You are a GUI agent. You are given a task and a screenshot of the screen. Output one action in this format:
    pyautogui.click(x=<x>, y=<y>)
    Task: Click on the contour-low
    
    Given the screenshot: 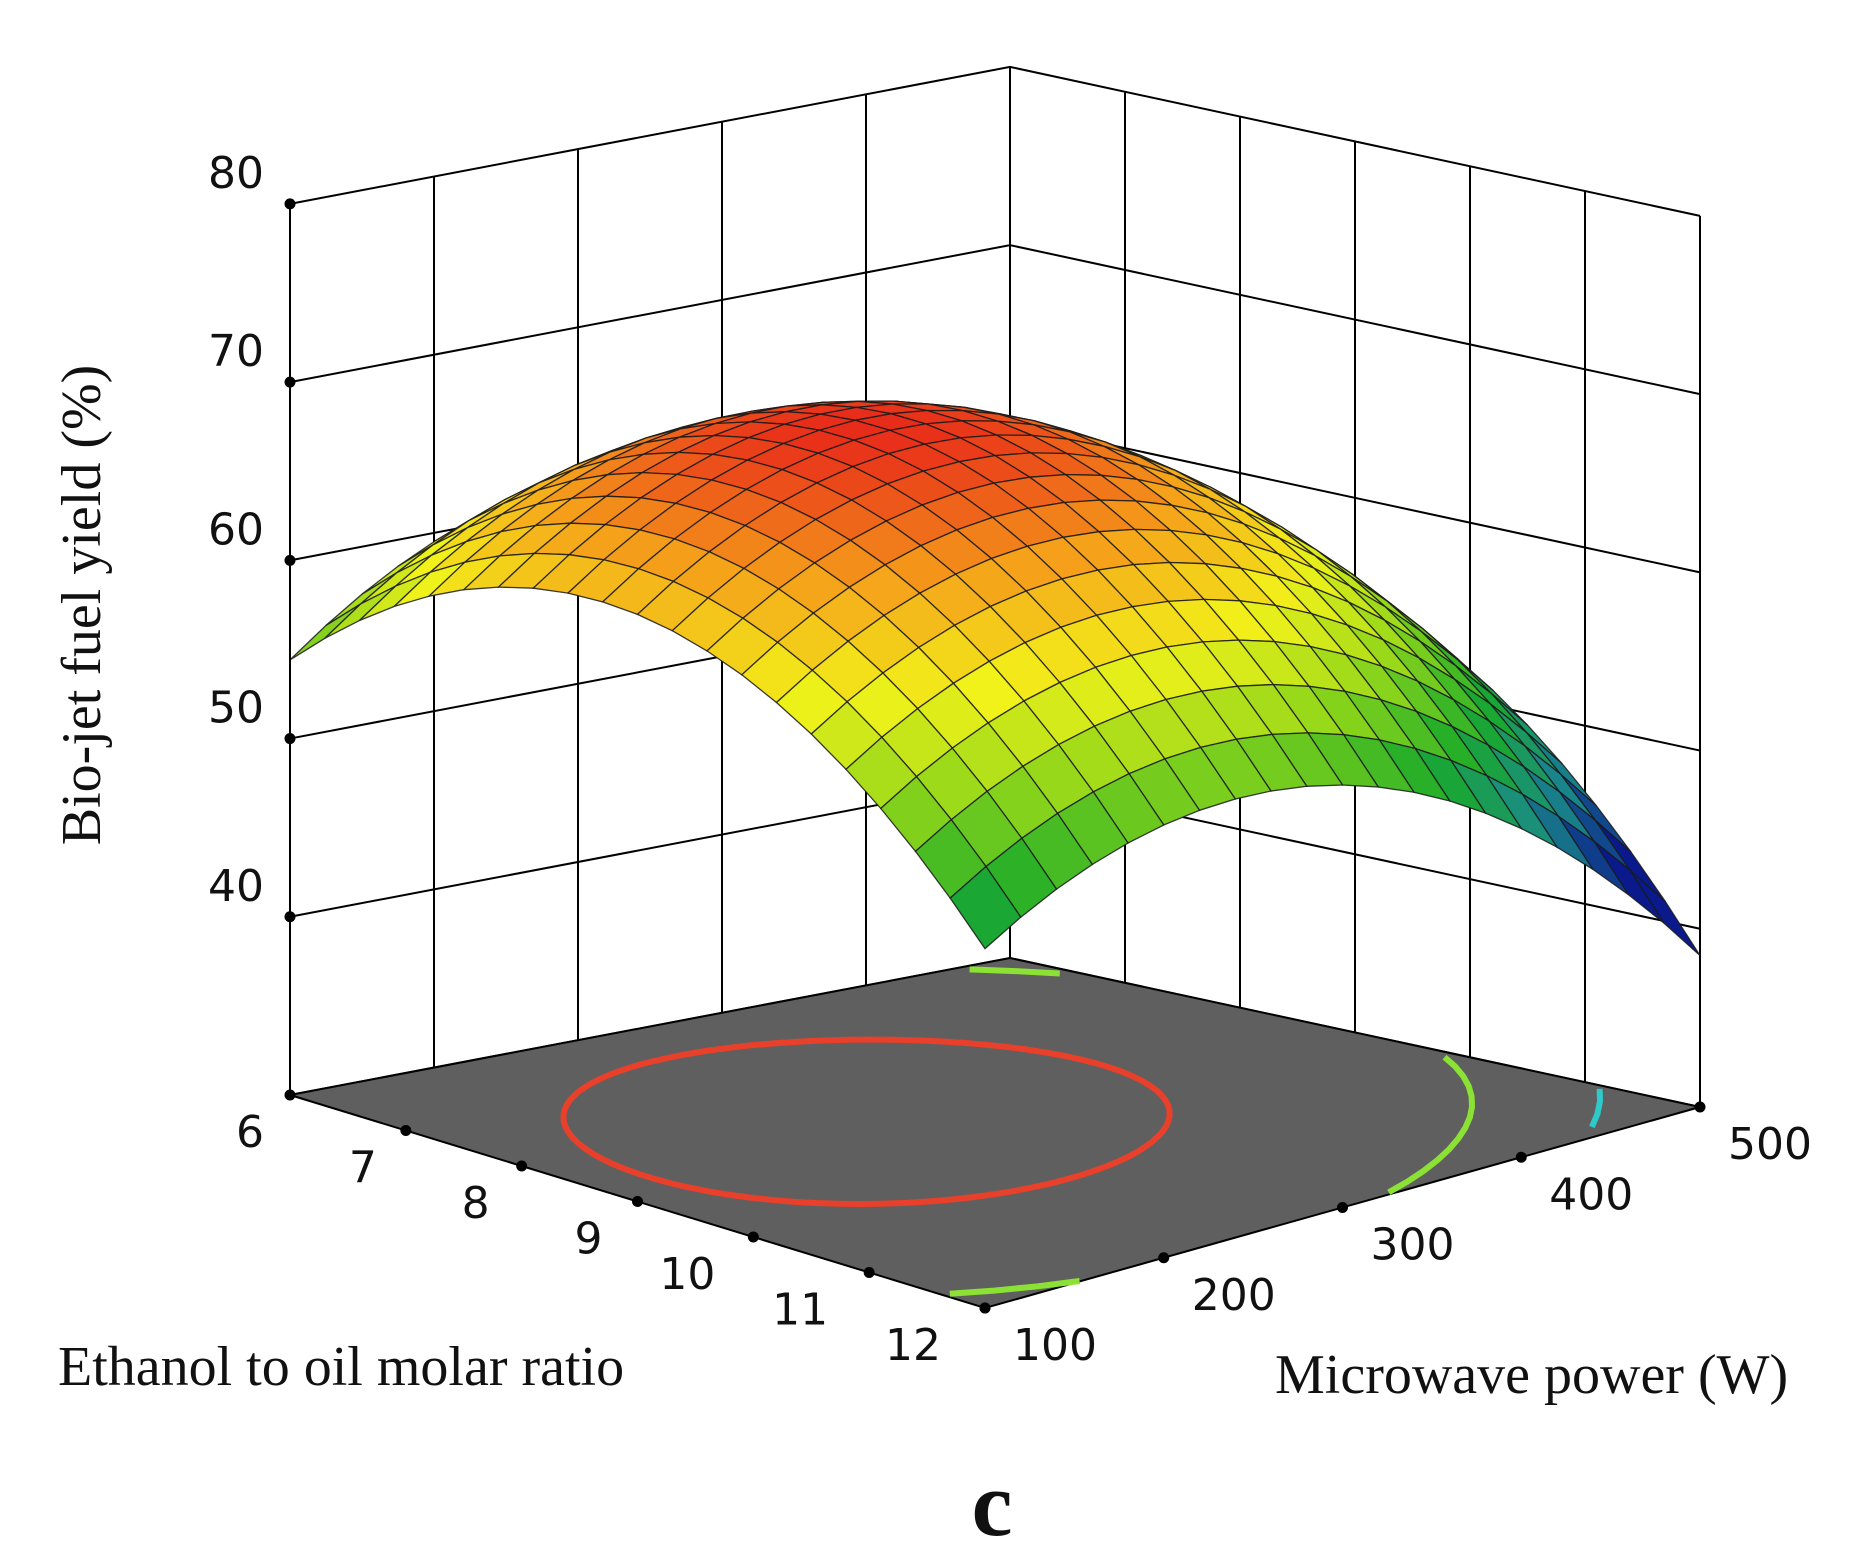 What is the action you would take?
    pyautogui.click(x=1596, y=1108)
    